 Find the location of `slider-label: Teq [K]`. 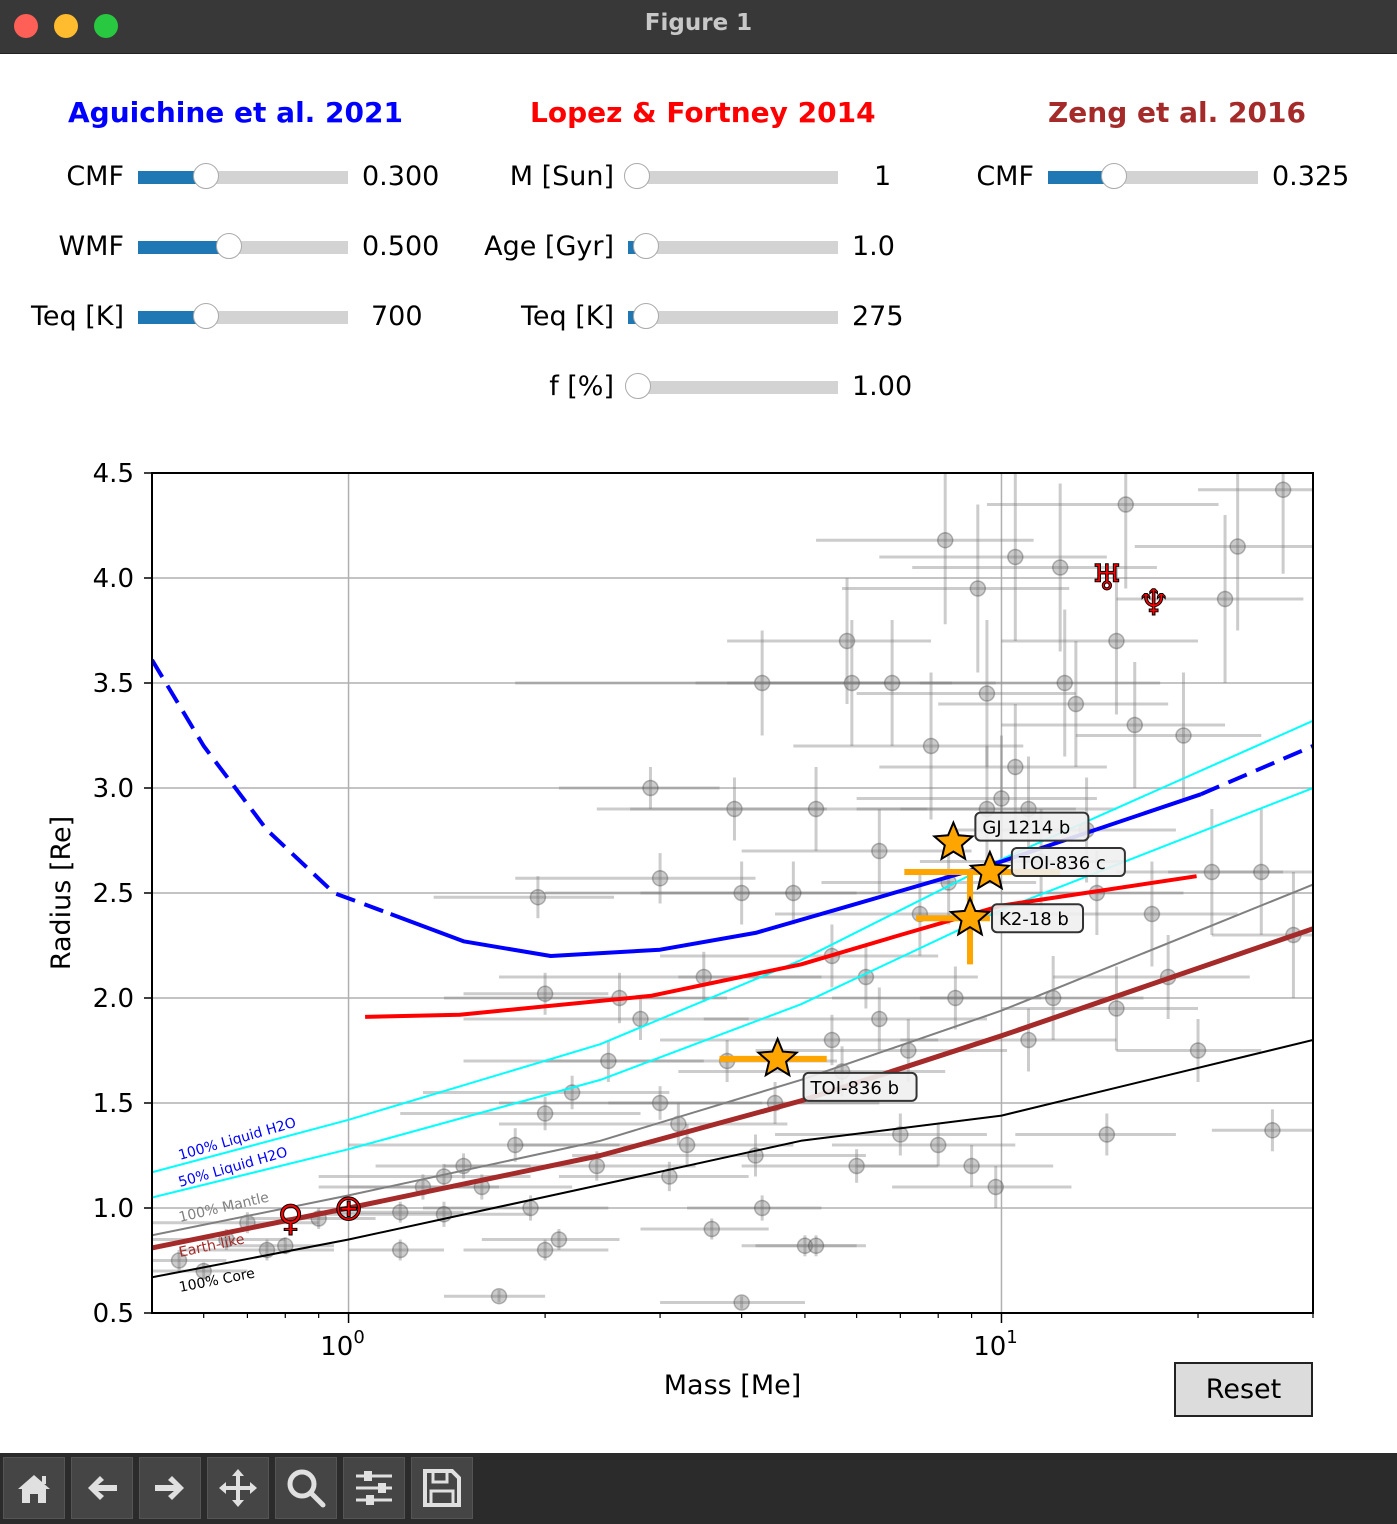

slider-label: Teq [K] is located at coordinates (77, 316).